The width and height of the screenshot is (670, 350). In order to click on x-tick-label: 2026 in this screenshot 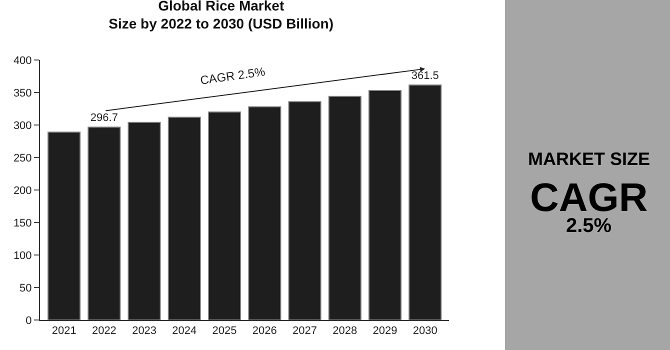, I will do `click(264, 331)`.